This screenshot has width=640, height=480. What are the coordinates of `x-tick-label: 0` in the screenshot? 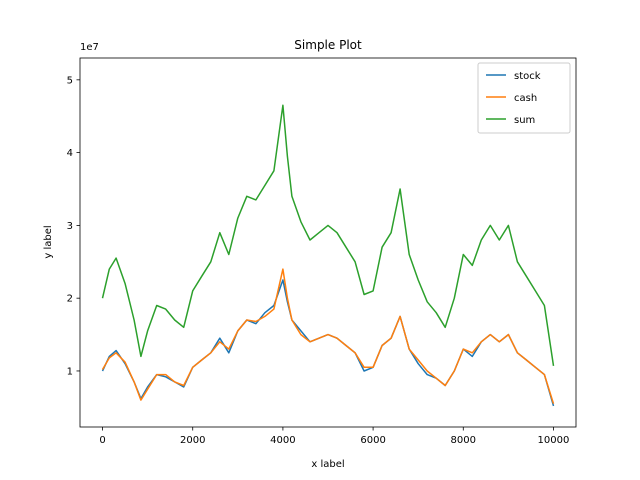 It's located at (102, 440).